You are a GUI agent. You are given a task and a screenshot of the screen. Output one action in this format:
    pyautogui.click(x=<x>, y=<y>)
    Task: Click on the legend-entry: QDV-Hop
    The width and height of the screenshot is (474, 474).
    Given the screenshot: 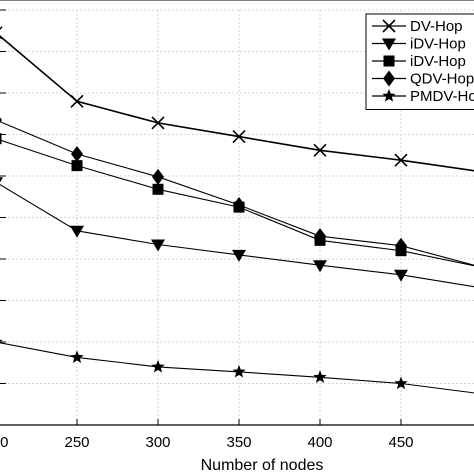 What is the action you would take?
    pyautogui.click(x=423, y=79)
    